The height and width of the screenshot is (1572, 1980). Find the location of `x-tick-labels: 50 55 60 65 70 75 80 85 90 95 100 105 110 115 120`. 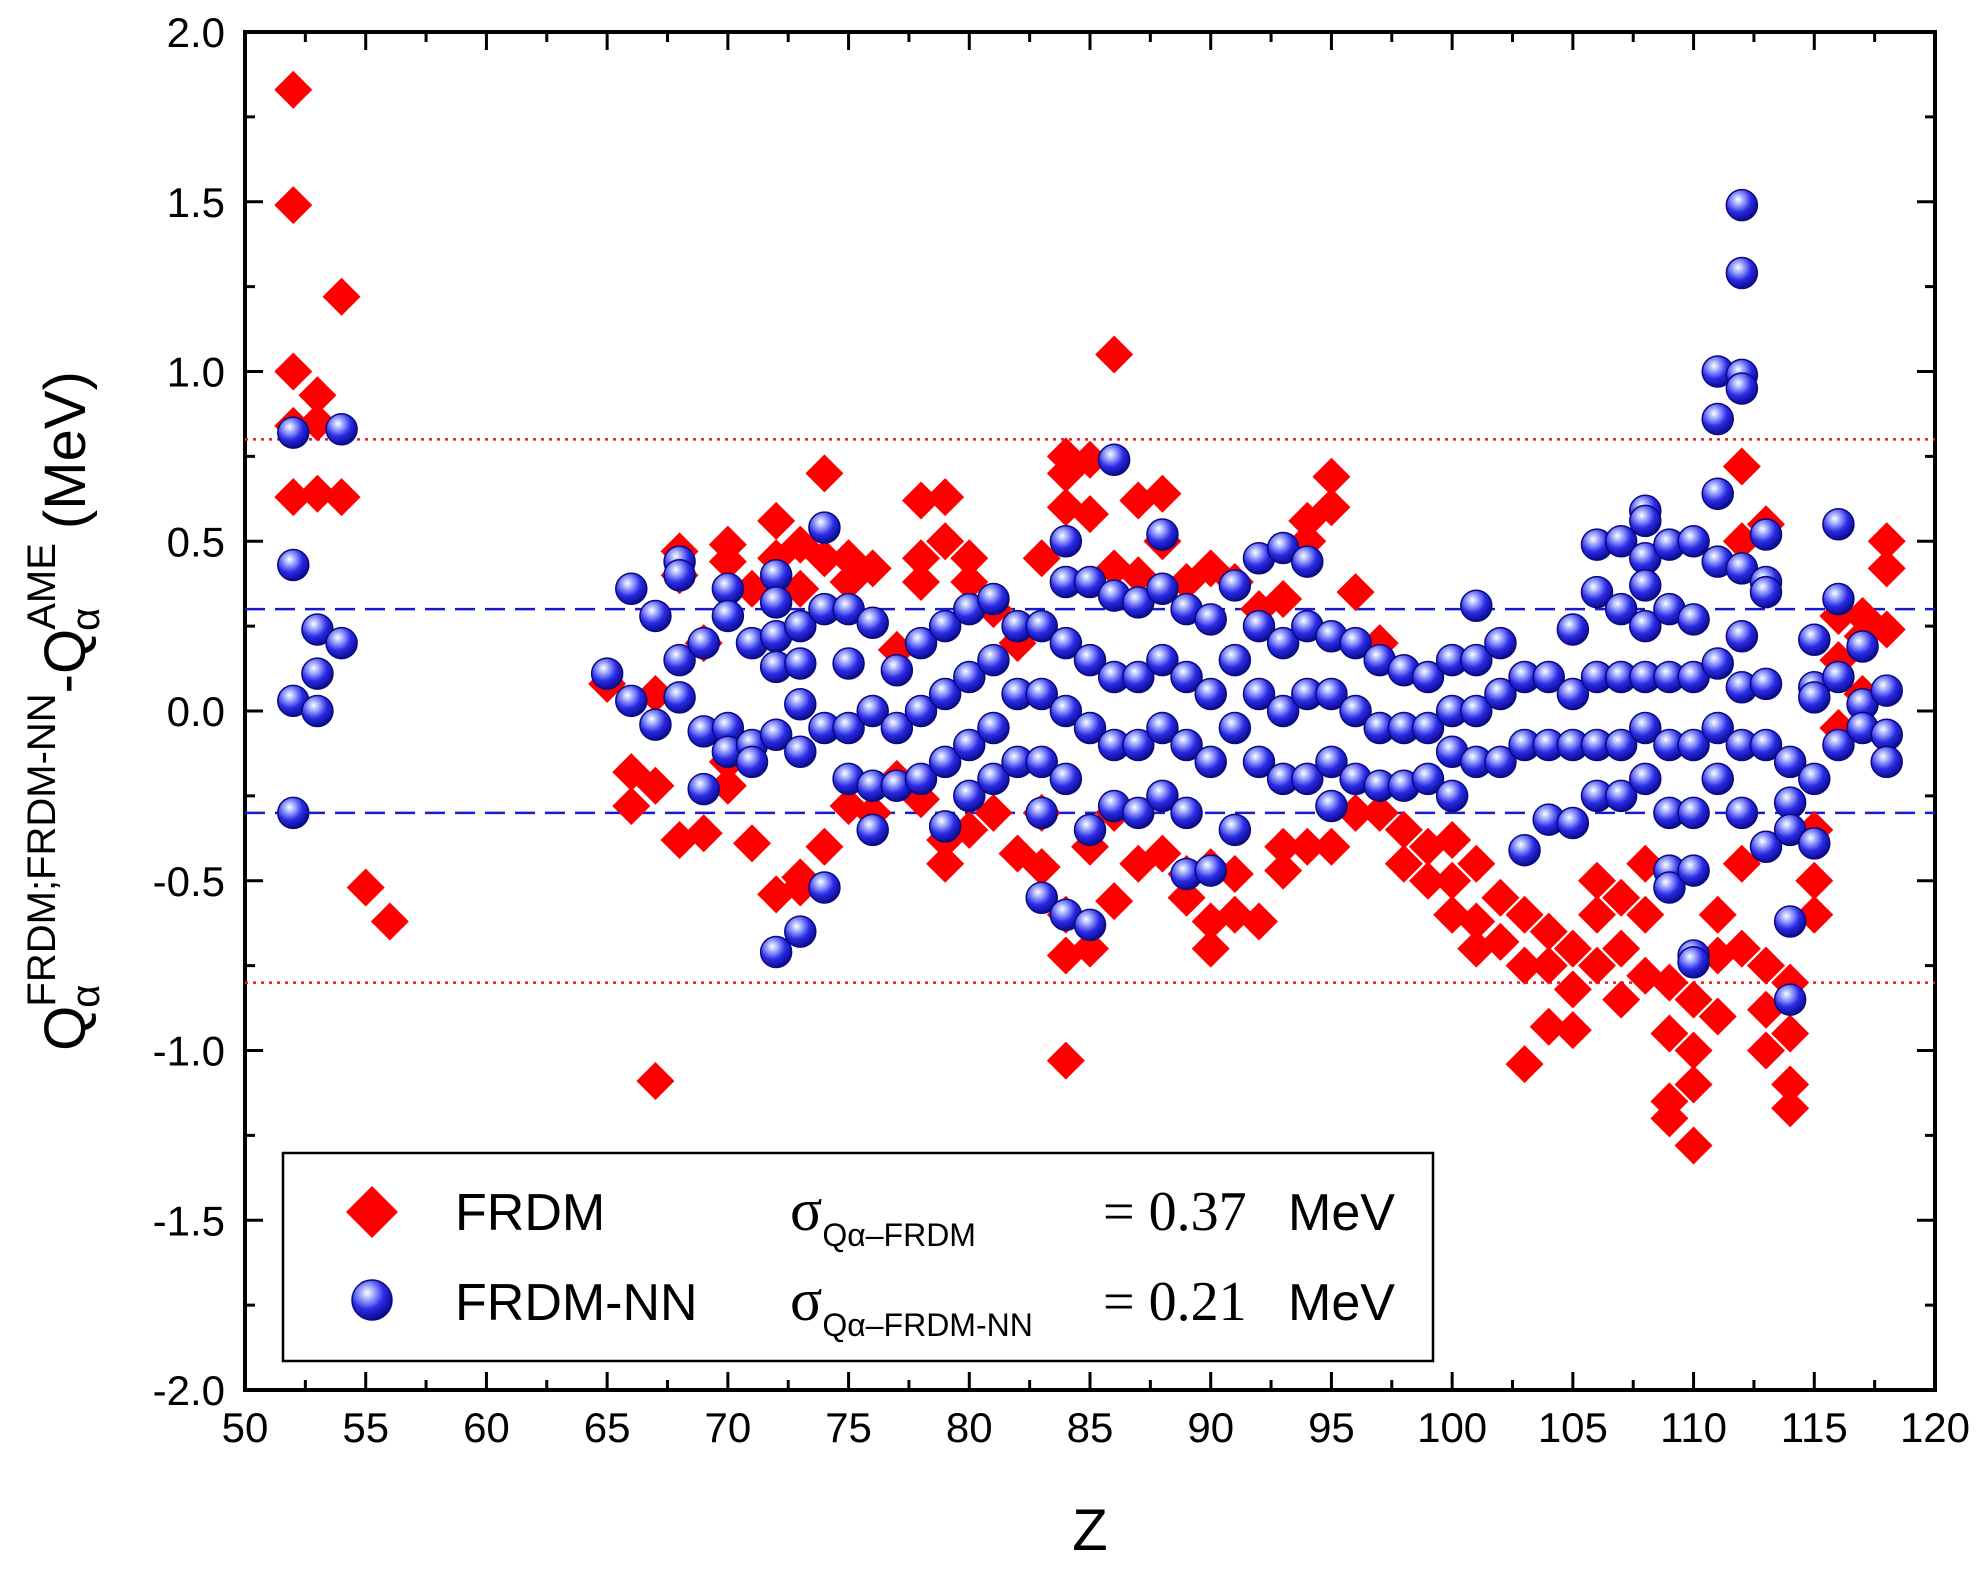

x-tick-labels: 50 55 60 65 70 75 80 85 90 95 100 105 110 115 120 is located at coordinates (1096, 1427).